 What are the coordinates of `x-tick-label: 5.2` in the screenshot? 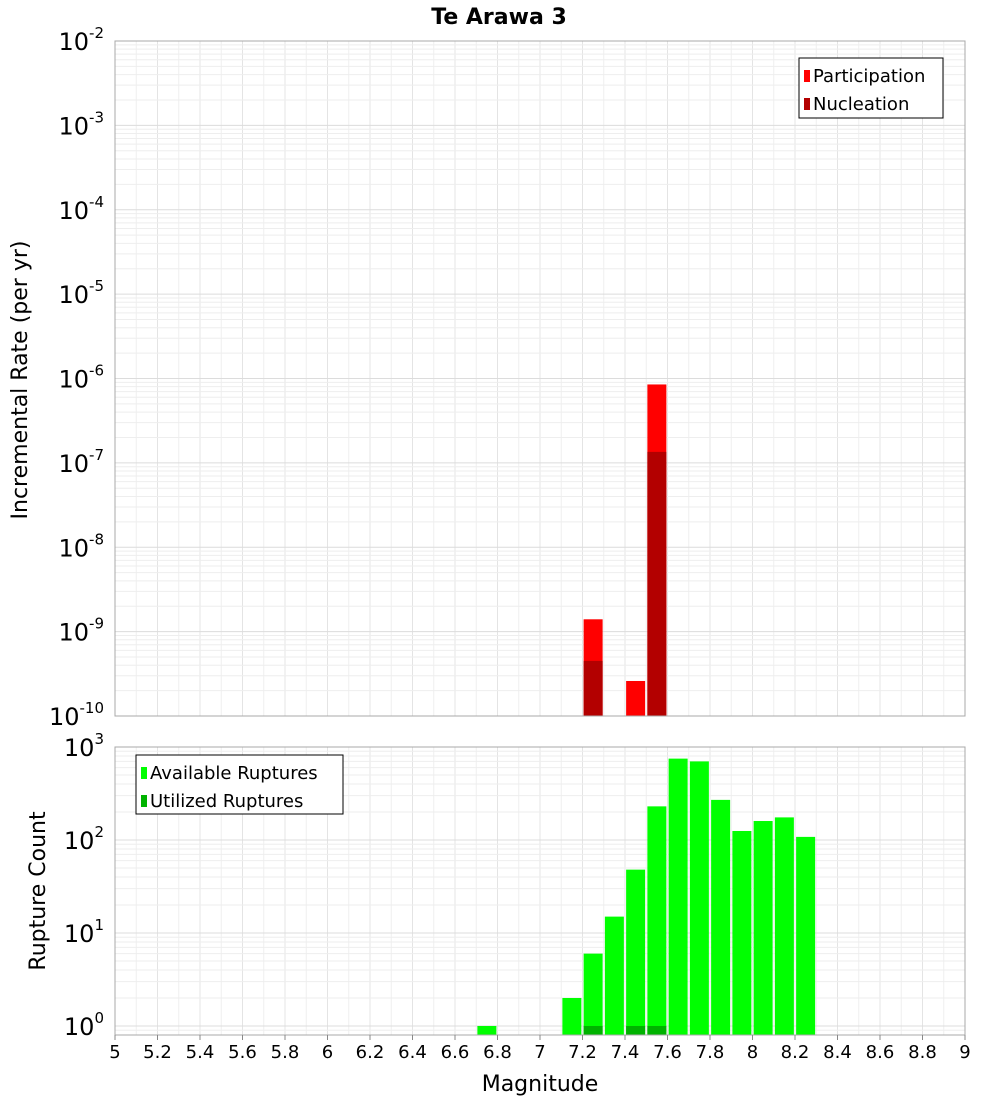 It's located at (157, 1052).